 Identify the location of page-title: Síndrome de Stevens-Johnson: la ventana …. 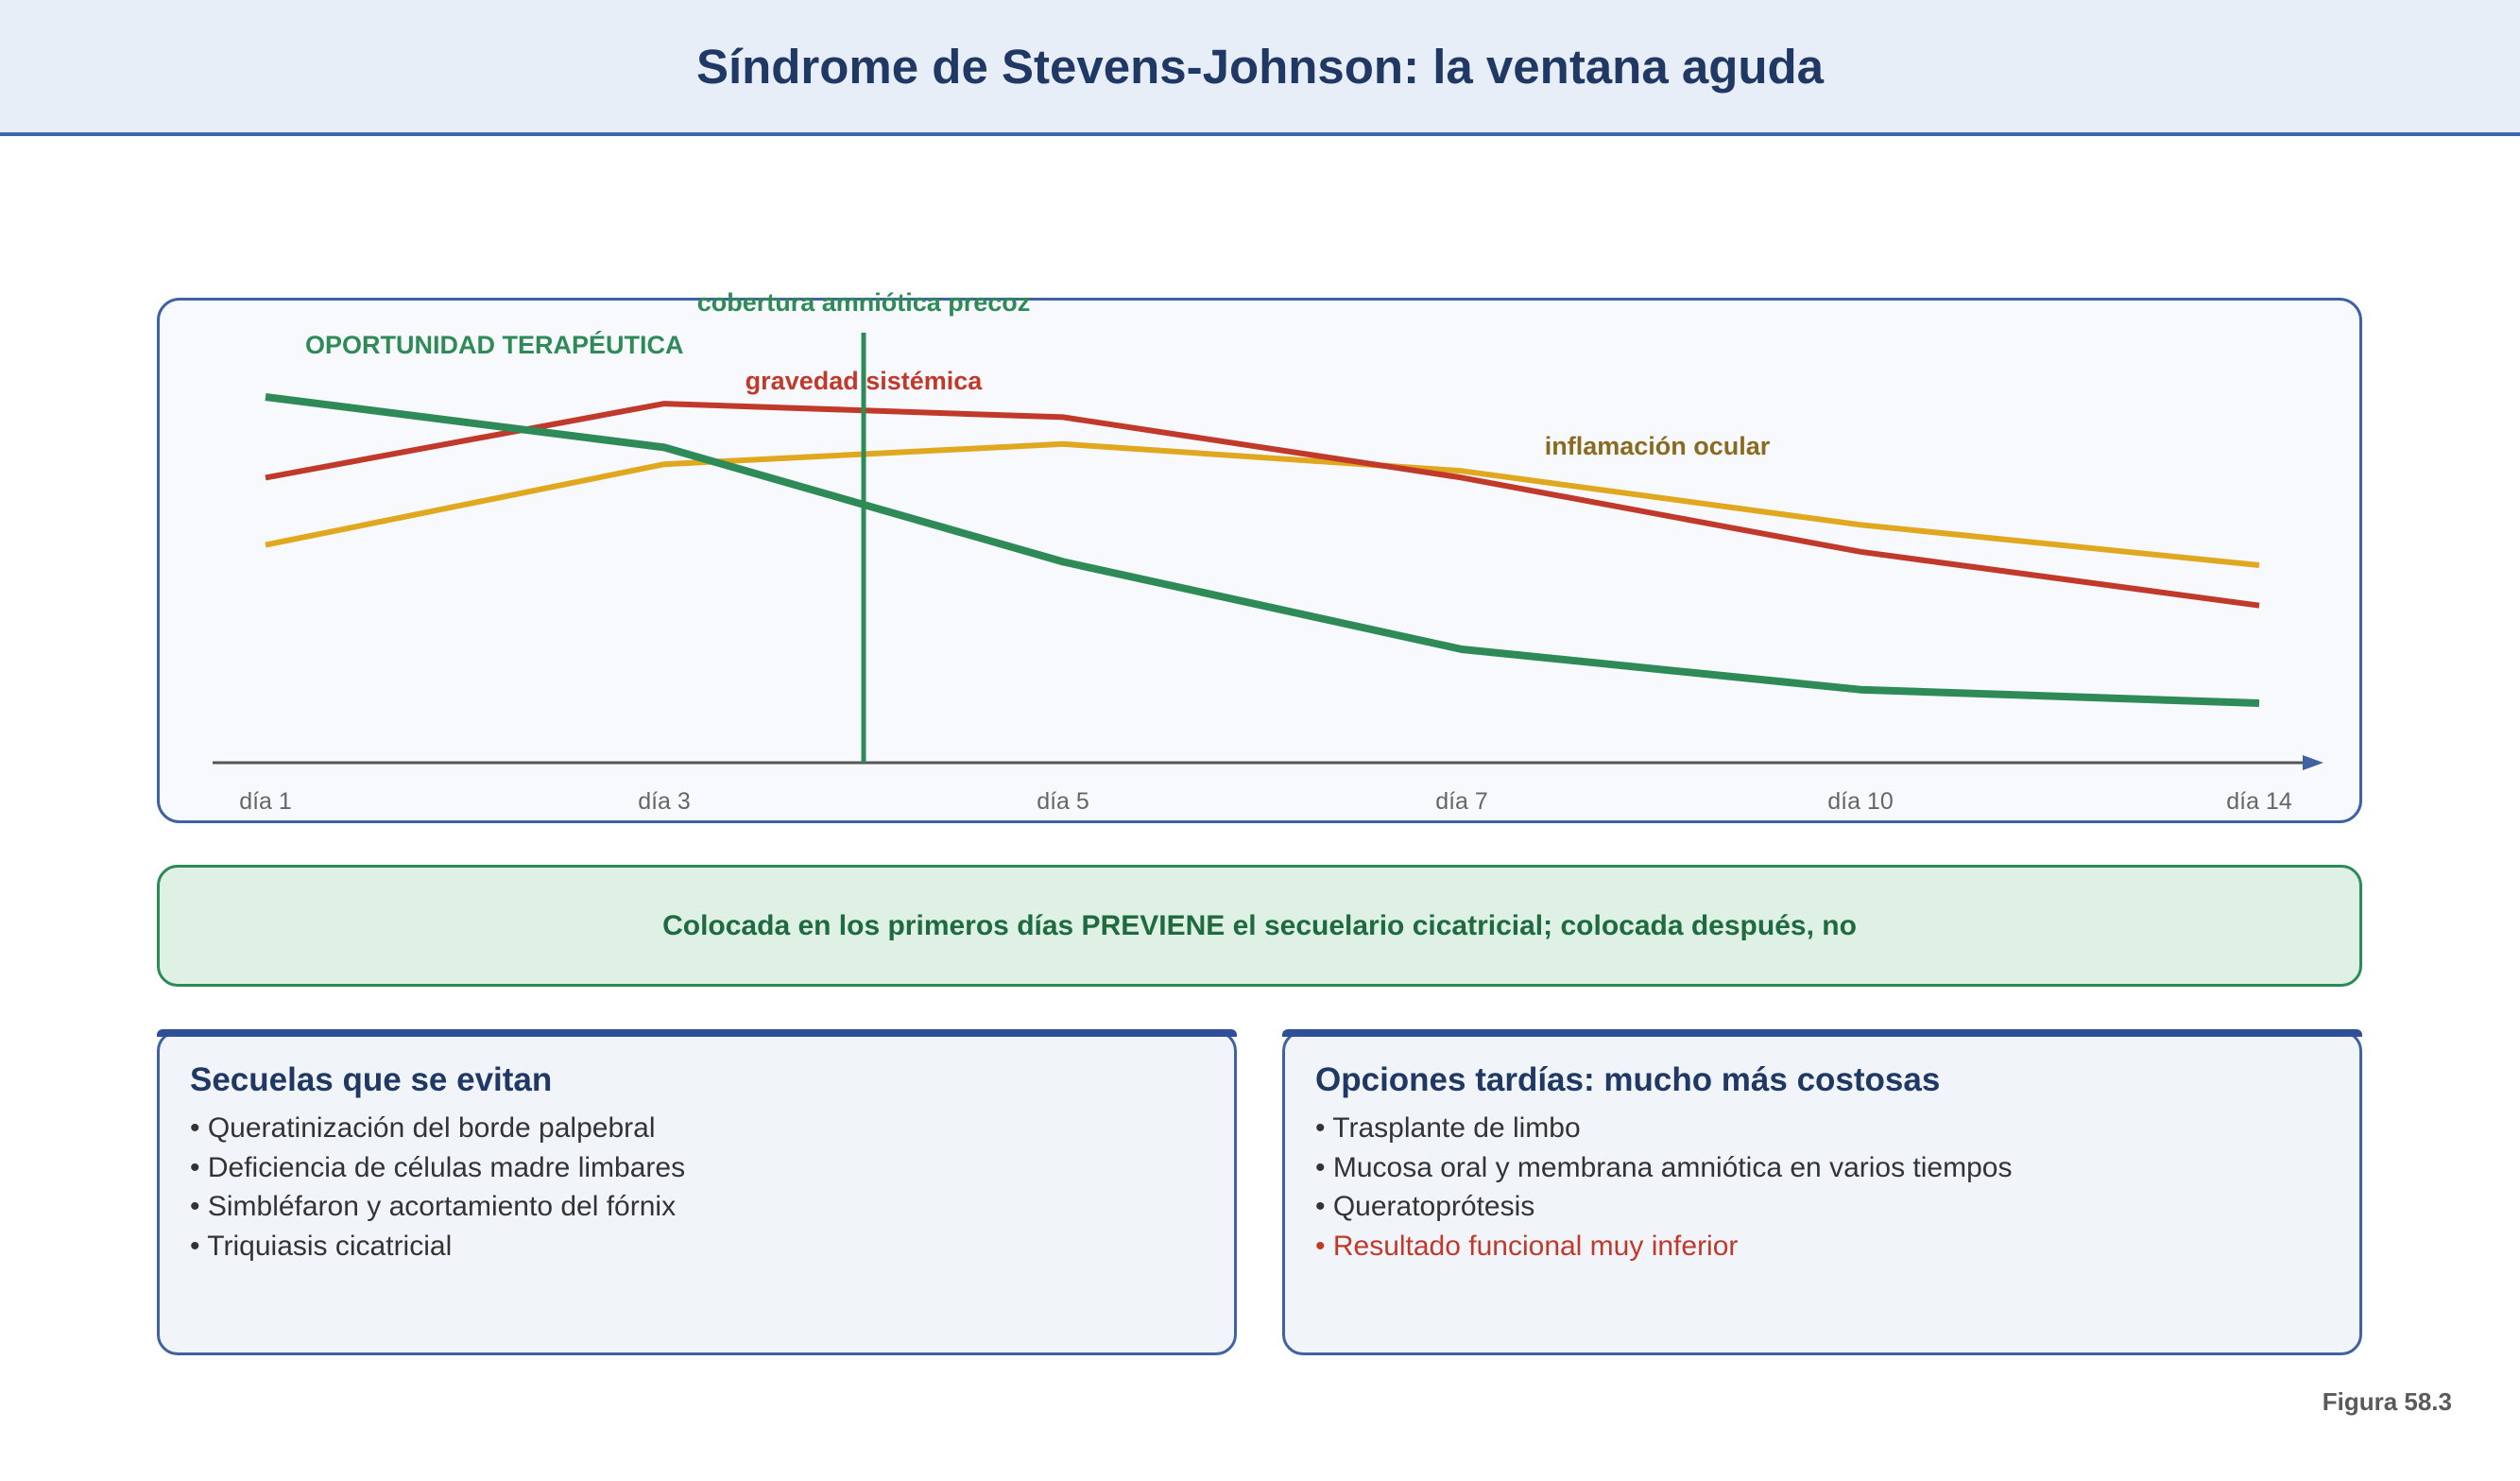
(1260, 66).